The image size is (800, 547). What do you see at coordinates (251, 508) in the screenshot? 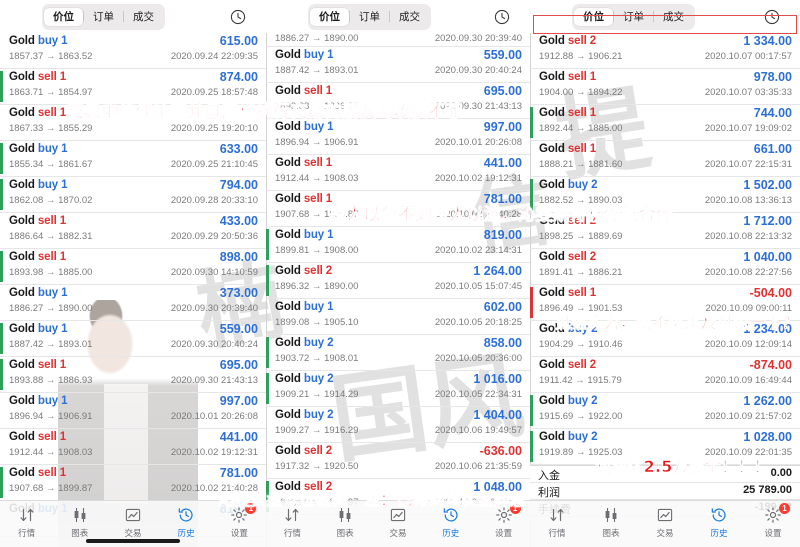
I see `notification-badge: 1` at bounding box center [251, 508].